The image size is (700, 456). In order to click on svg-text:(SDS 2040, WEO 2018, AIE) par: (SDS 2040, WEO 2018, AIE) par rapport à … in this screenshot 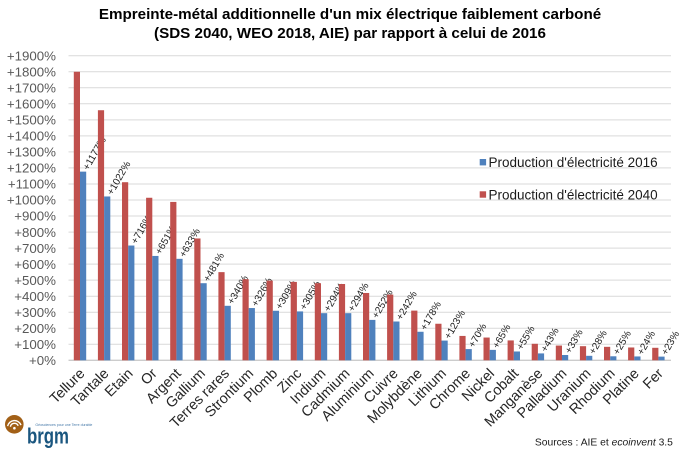, I will do `click(350, 33)`.